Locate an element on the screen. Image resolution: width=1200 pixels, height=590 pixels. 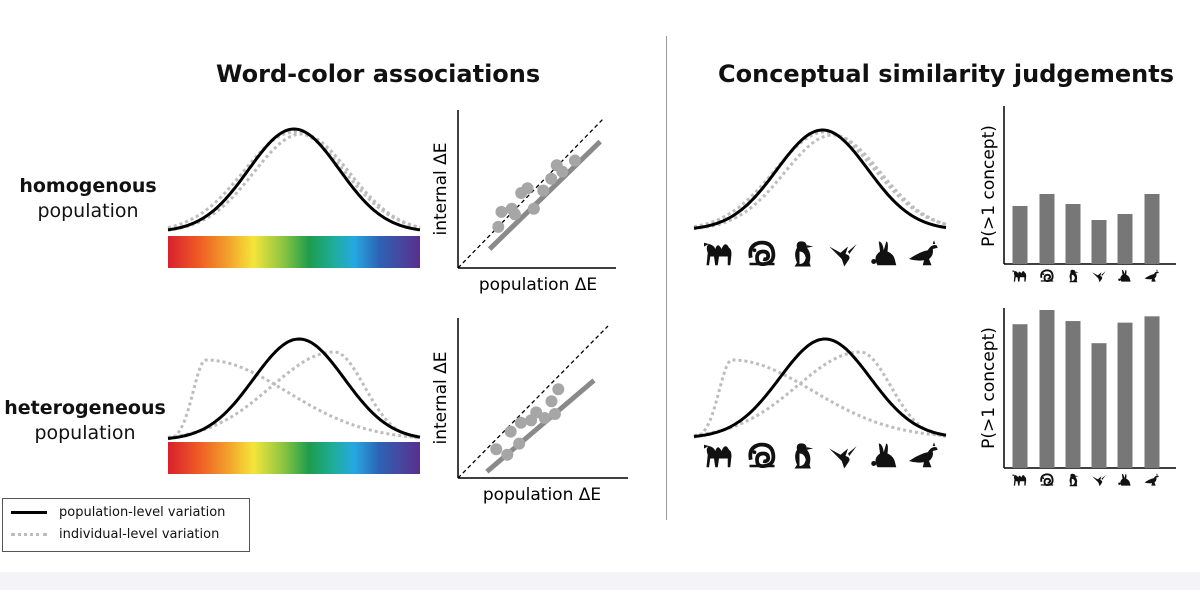
animal-icons-top is located at coordinates (821, 253).